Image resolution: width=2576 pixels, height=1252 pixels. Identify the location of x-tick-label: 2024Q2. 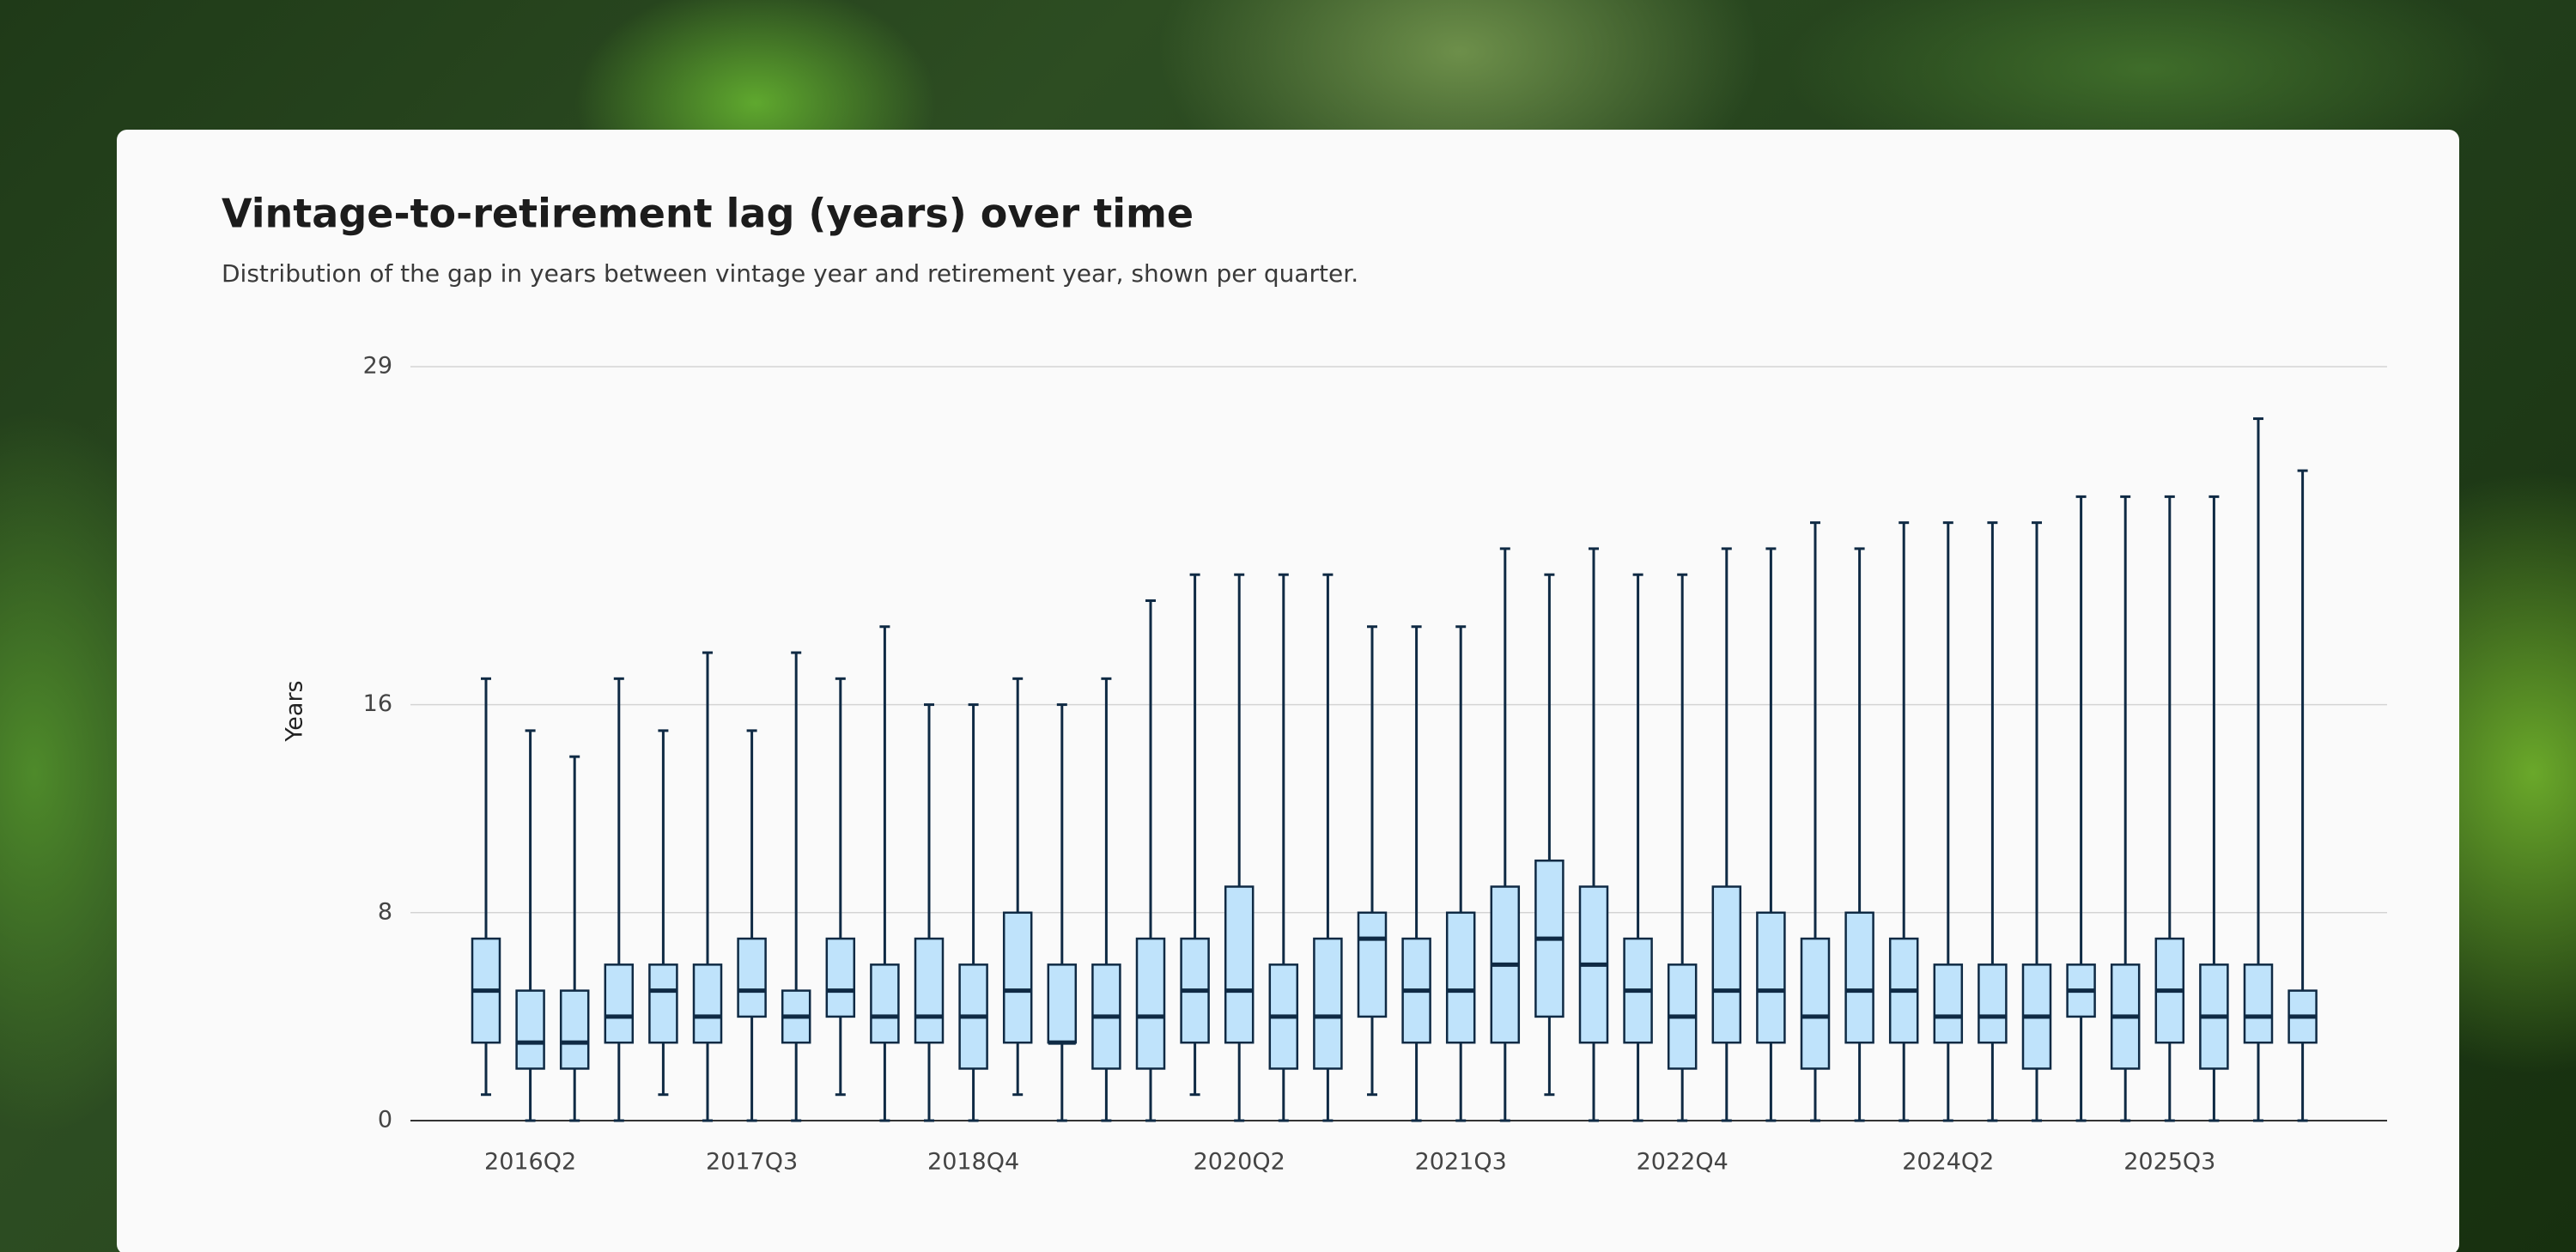
(1948, 1162).